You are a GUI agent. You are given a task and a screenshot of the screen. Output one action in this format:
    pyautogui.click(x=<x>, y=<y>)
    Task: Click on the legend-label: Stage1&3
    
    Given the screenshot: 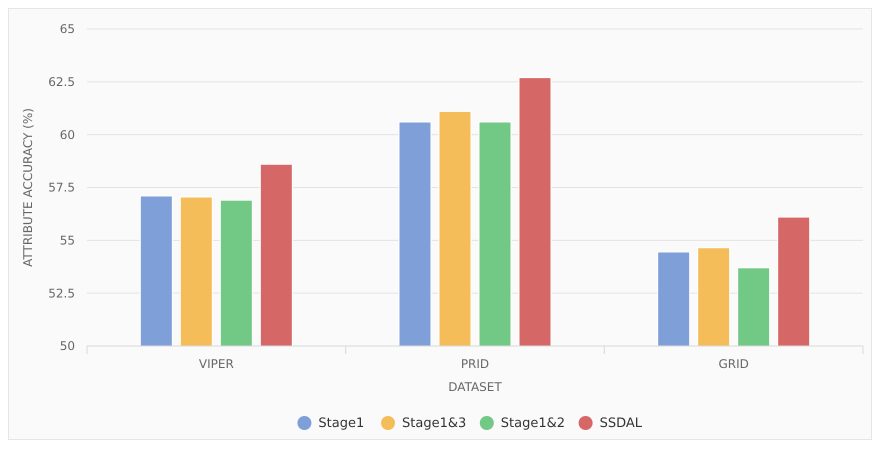 What is the action you would take?
    pyautogui.click(x=434, y=423)
    